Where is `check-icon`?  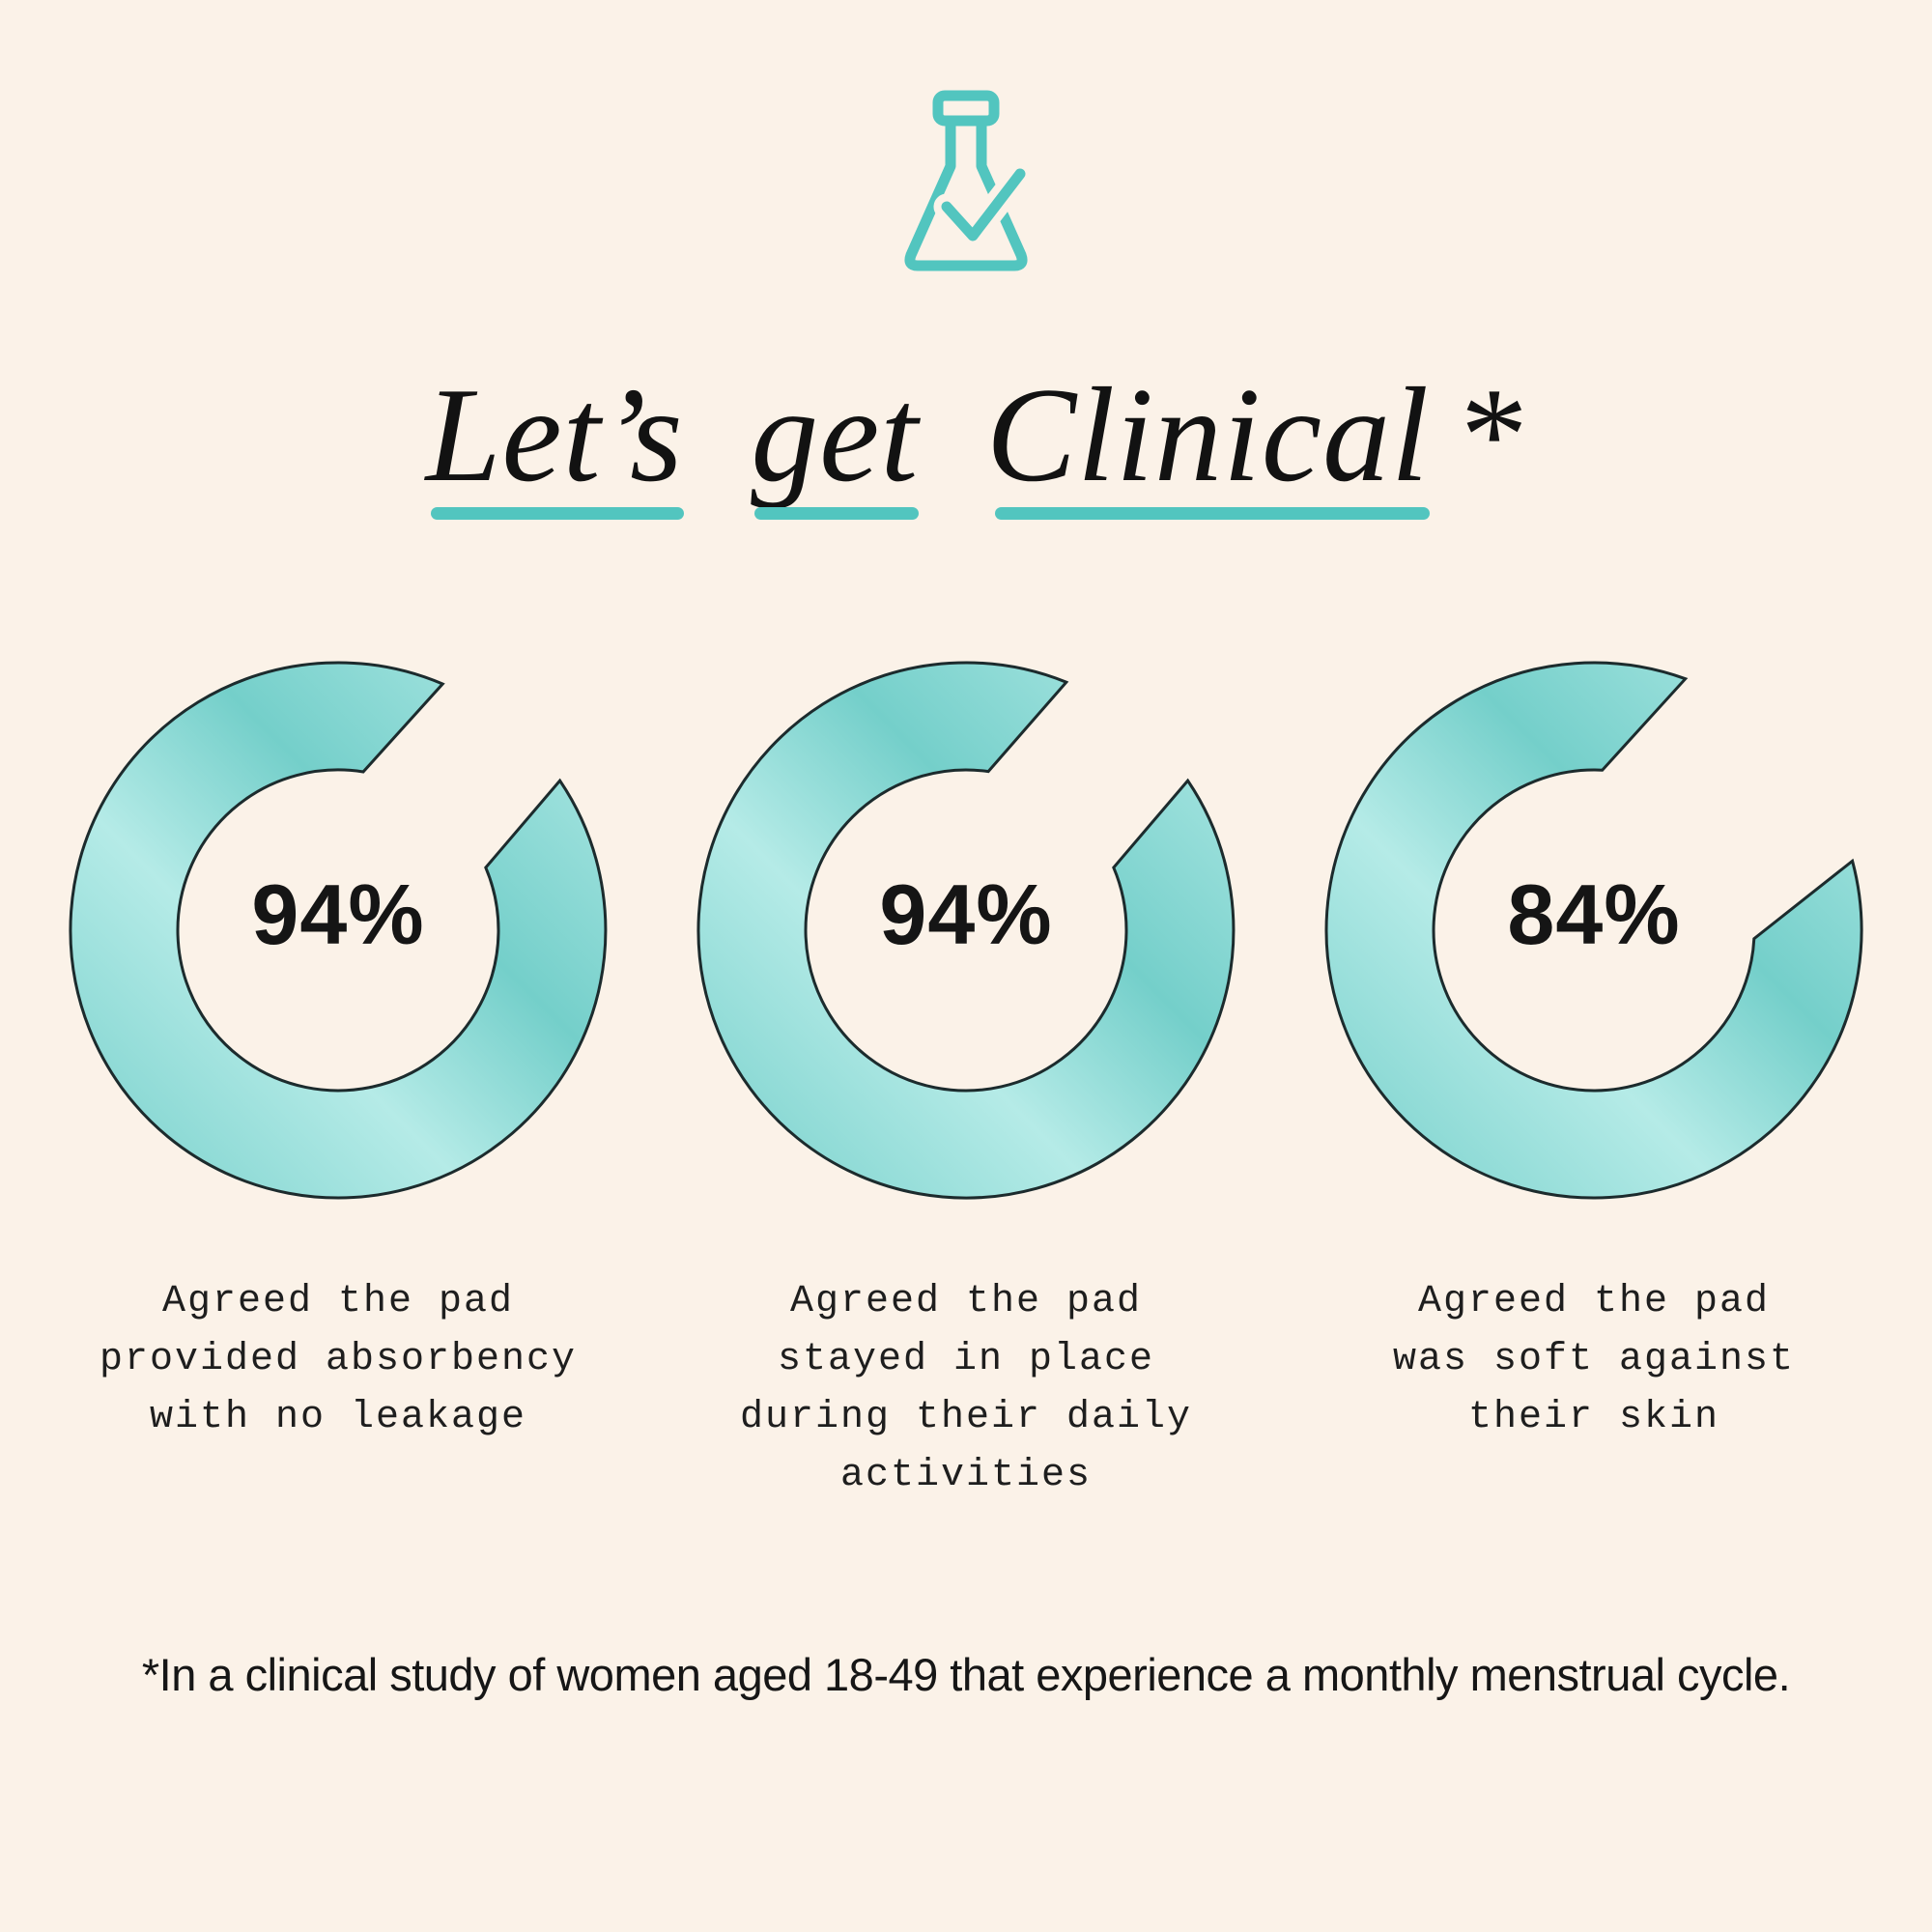 check-icon is located at coordinates (983, 205).